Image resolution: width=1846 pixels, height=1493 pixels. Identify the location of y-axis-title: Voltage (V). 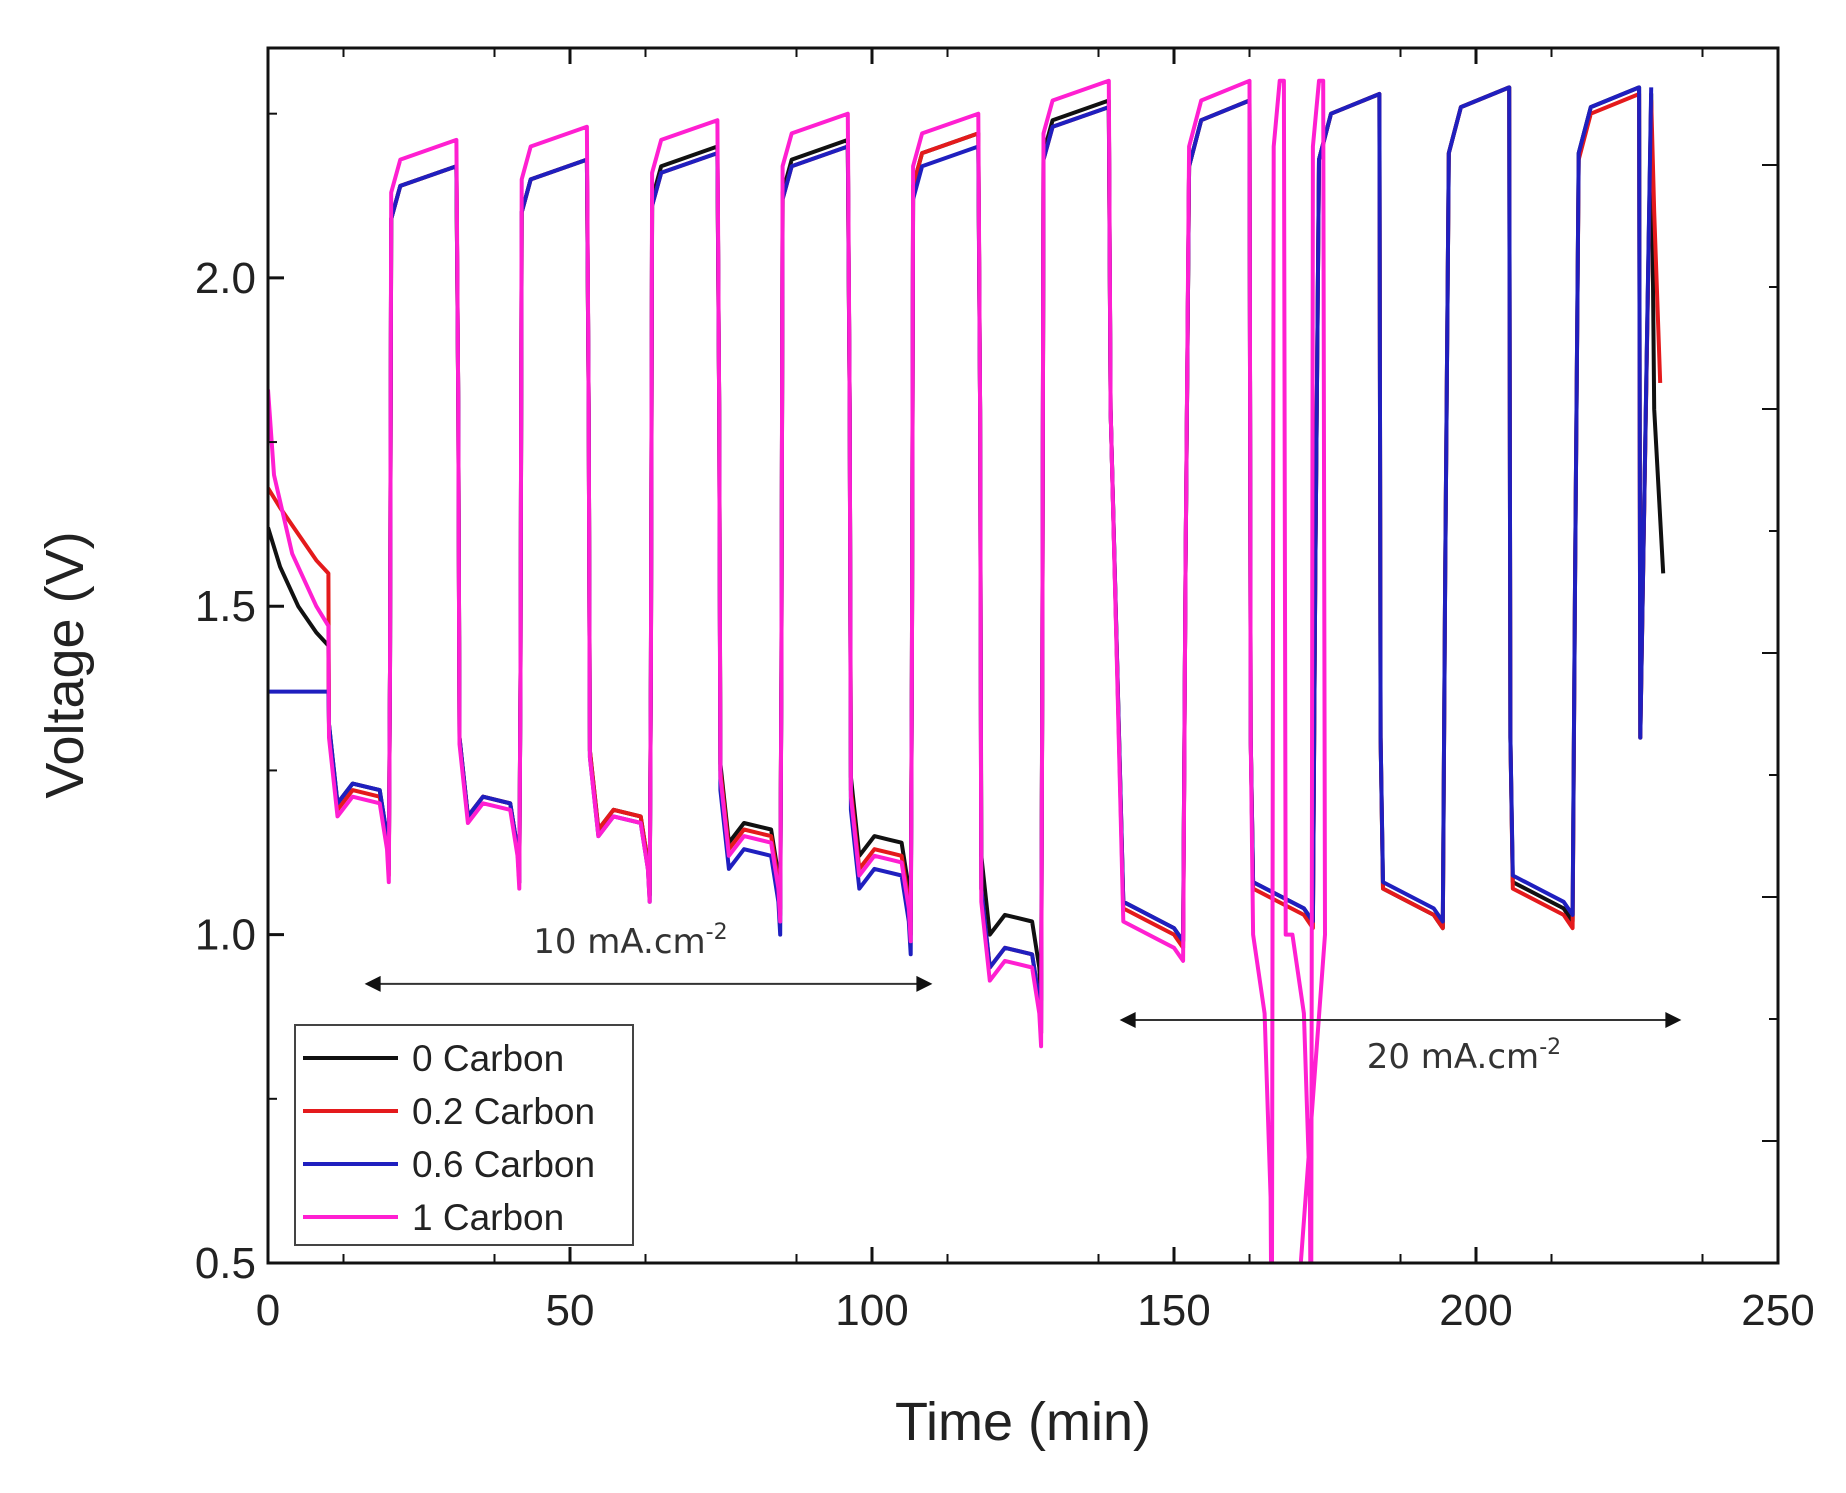
(65, 664).